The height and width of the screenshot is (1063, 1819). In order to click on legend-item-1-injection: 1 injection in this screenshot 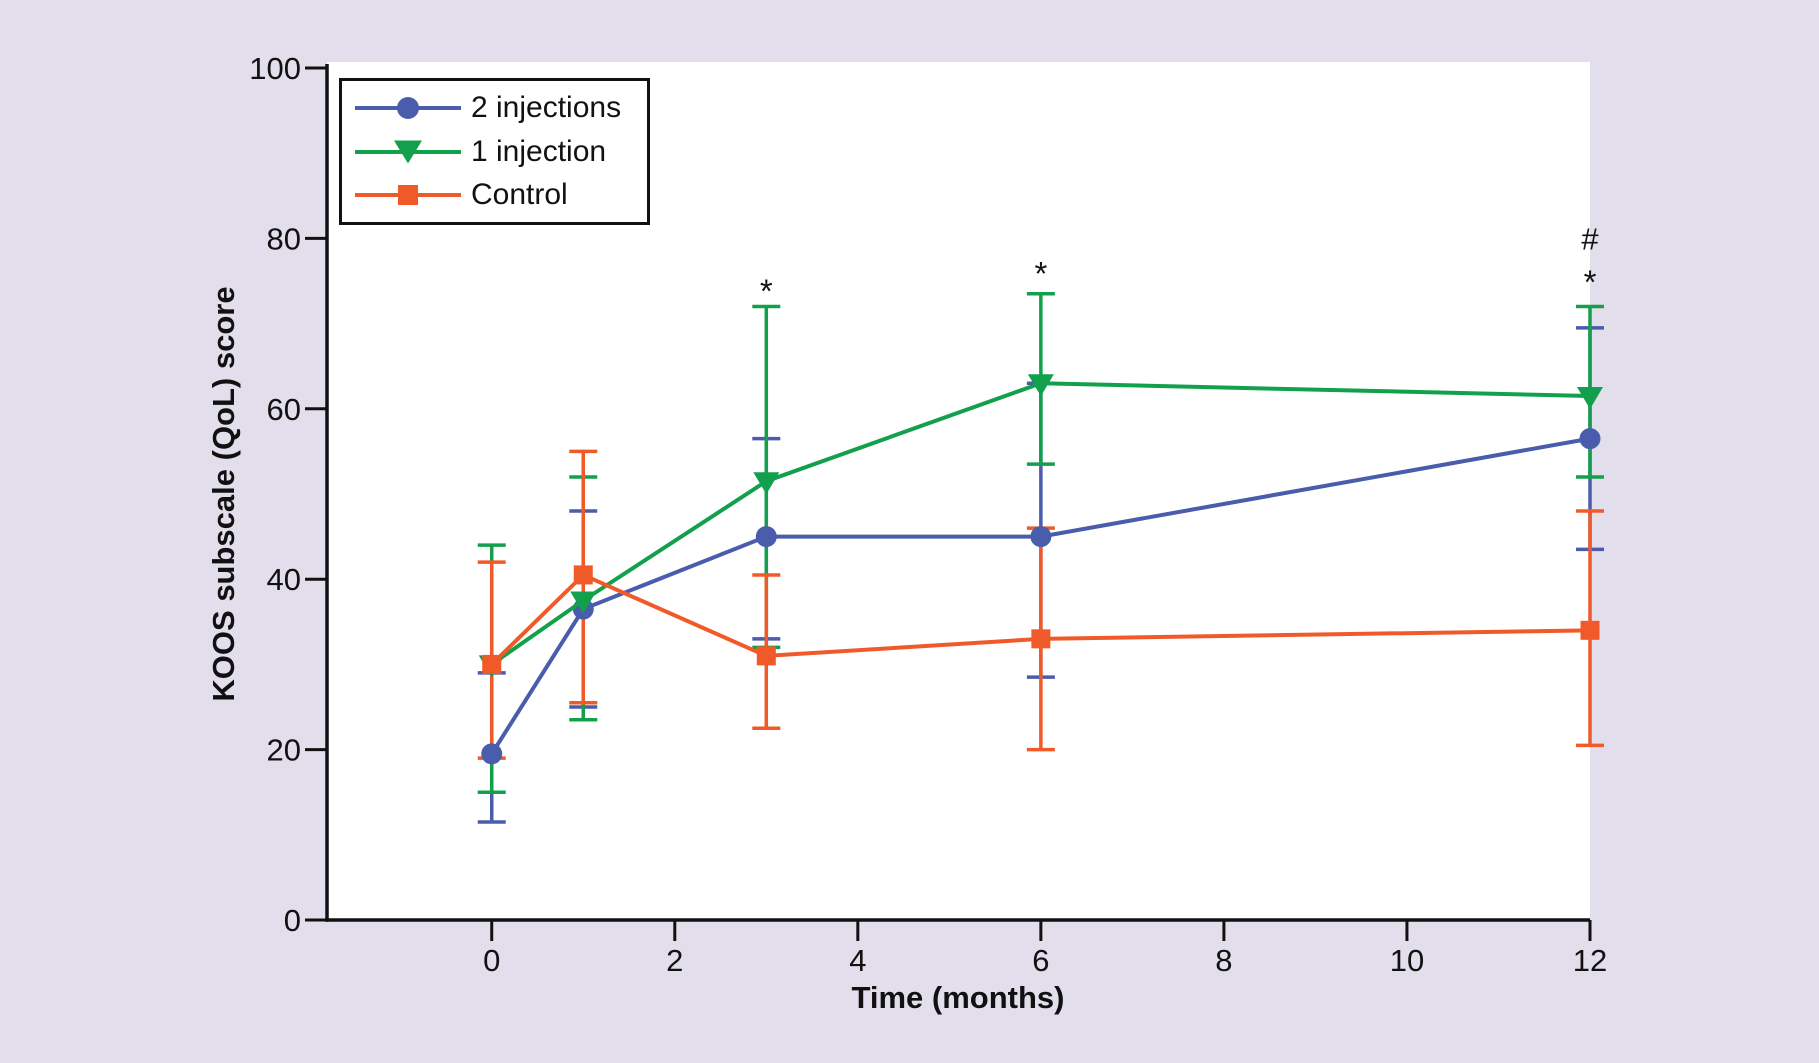, I will do `click(494, 152)`.